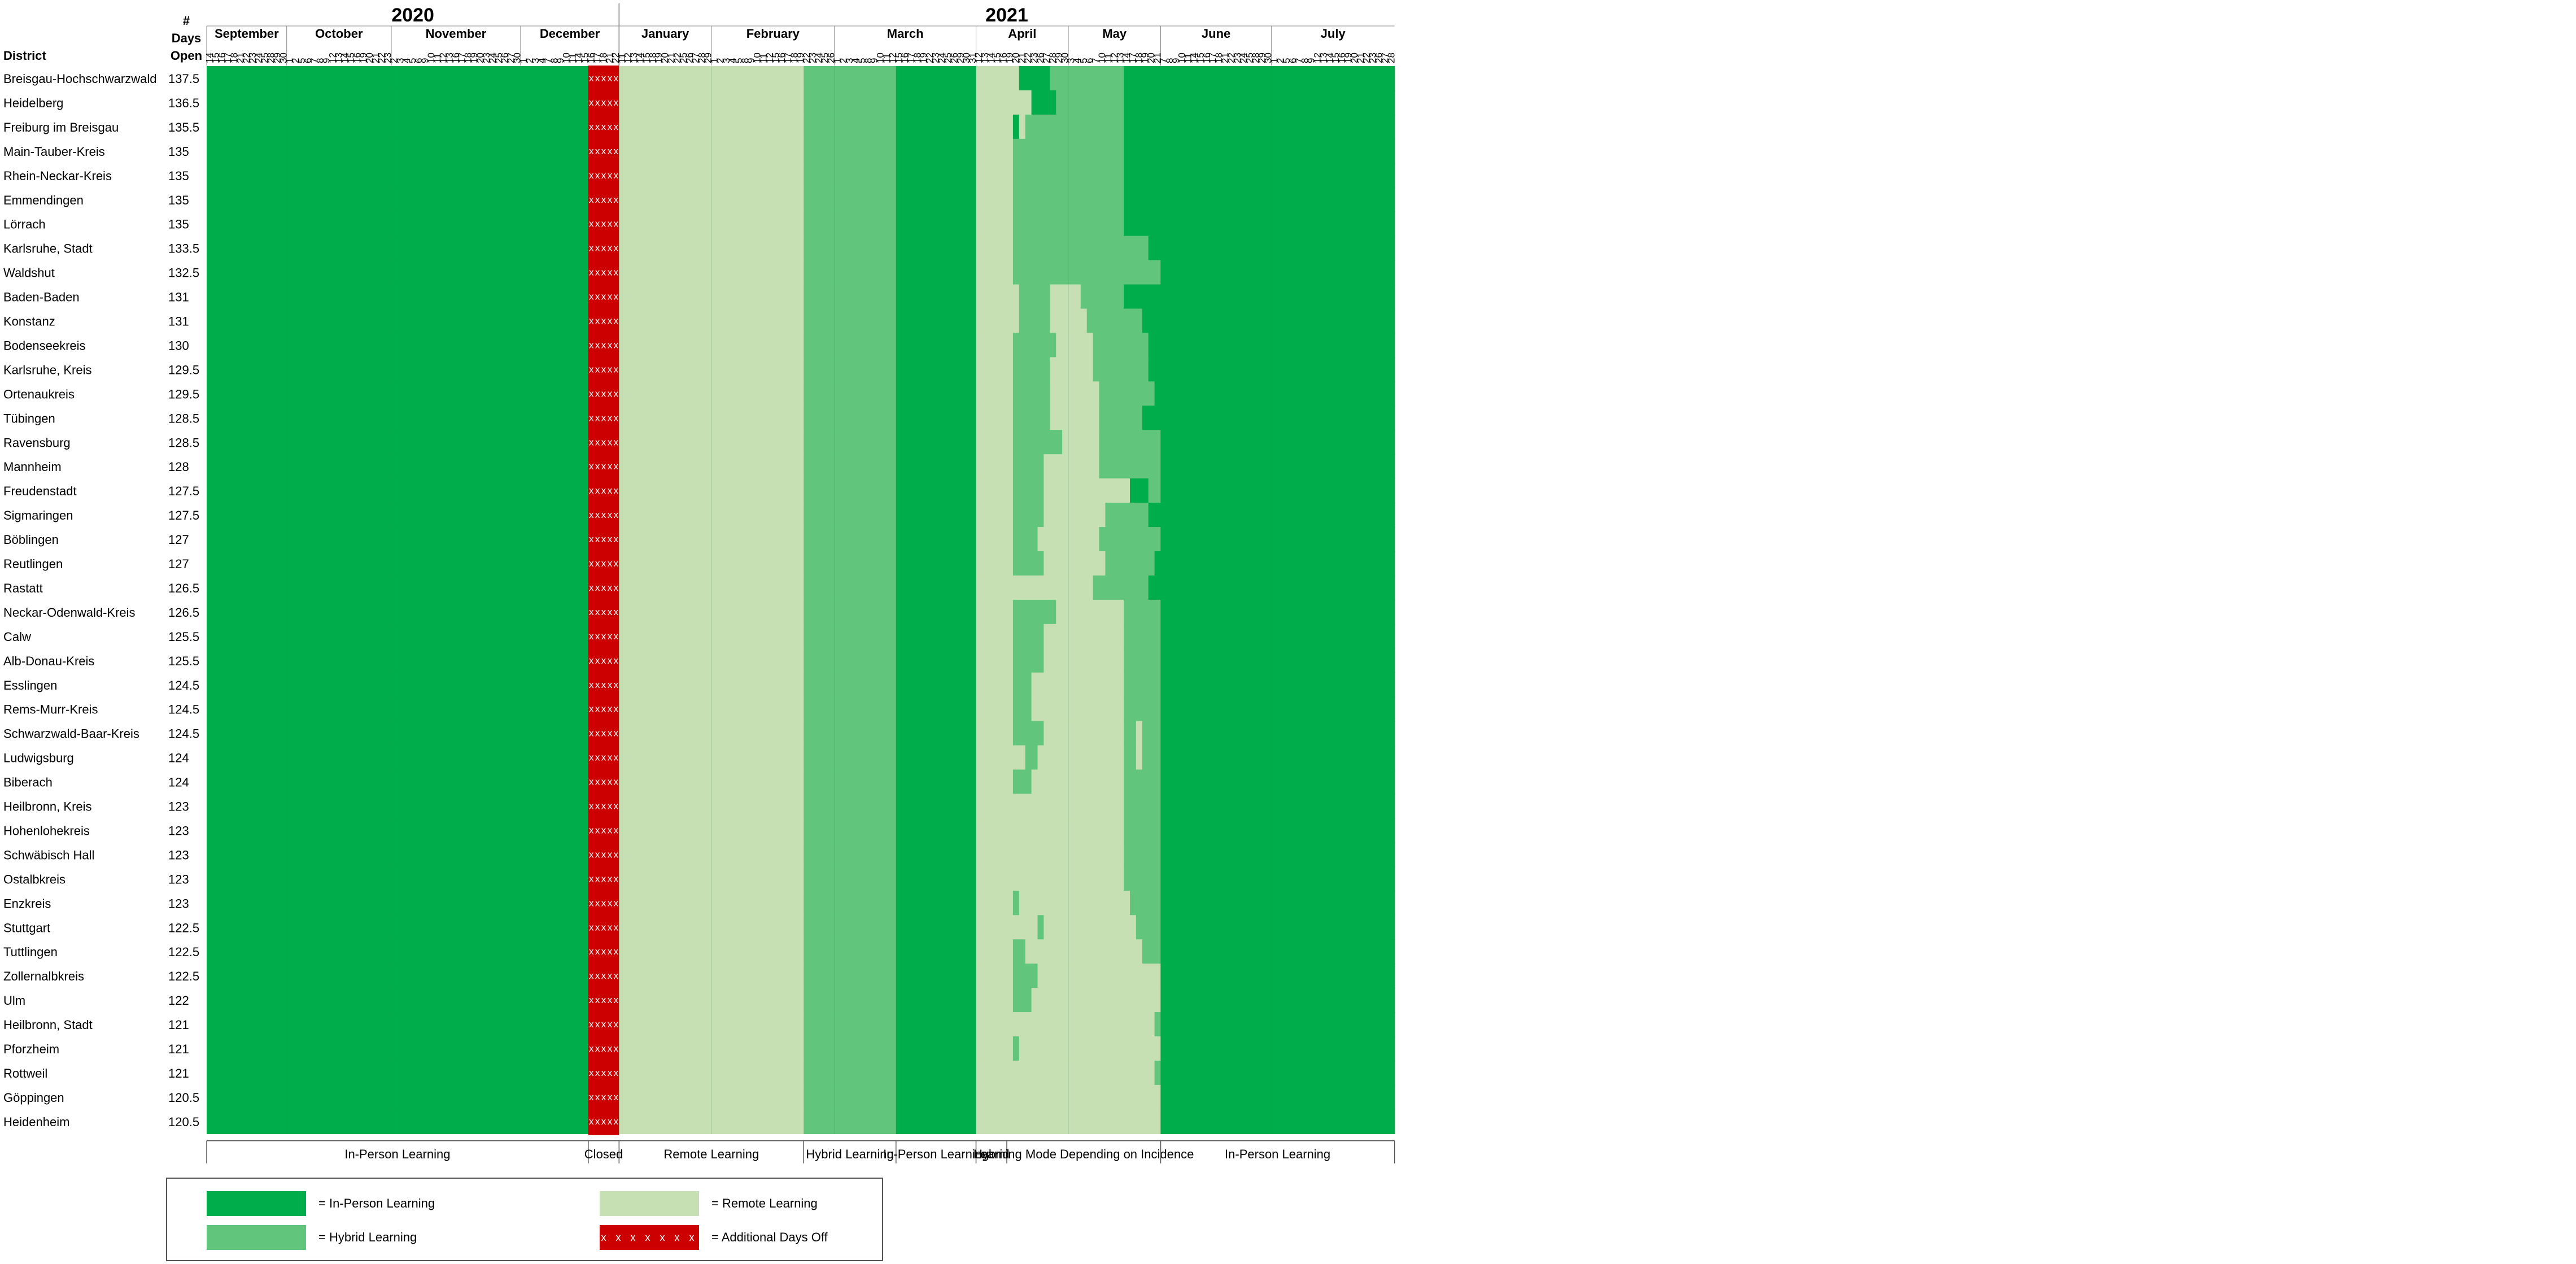  What do you see at coordinates (709, 1203) in the screenshot?
I see `legend-item-remote: = Remote Learning` at bounding box center [709, 1203].